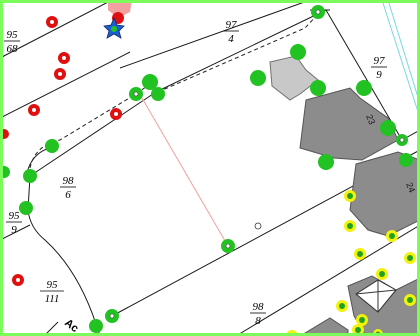 Image resolution: width=420 pixels, height=336 pixels. Describe the element at coordinates (324, 326) in the screenshot. I see `building-bottom` at that location.